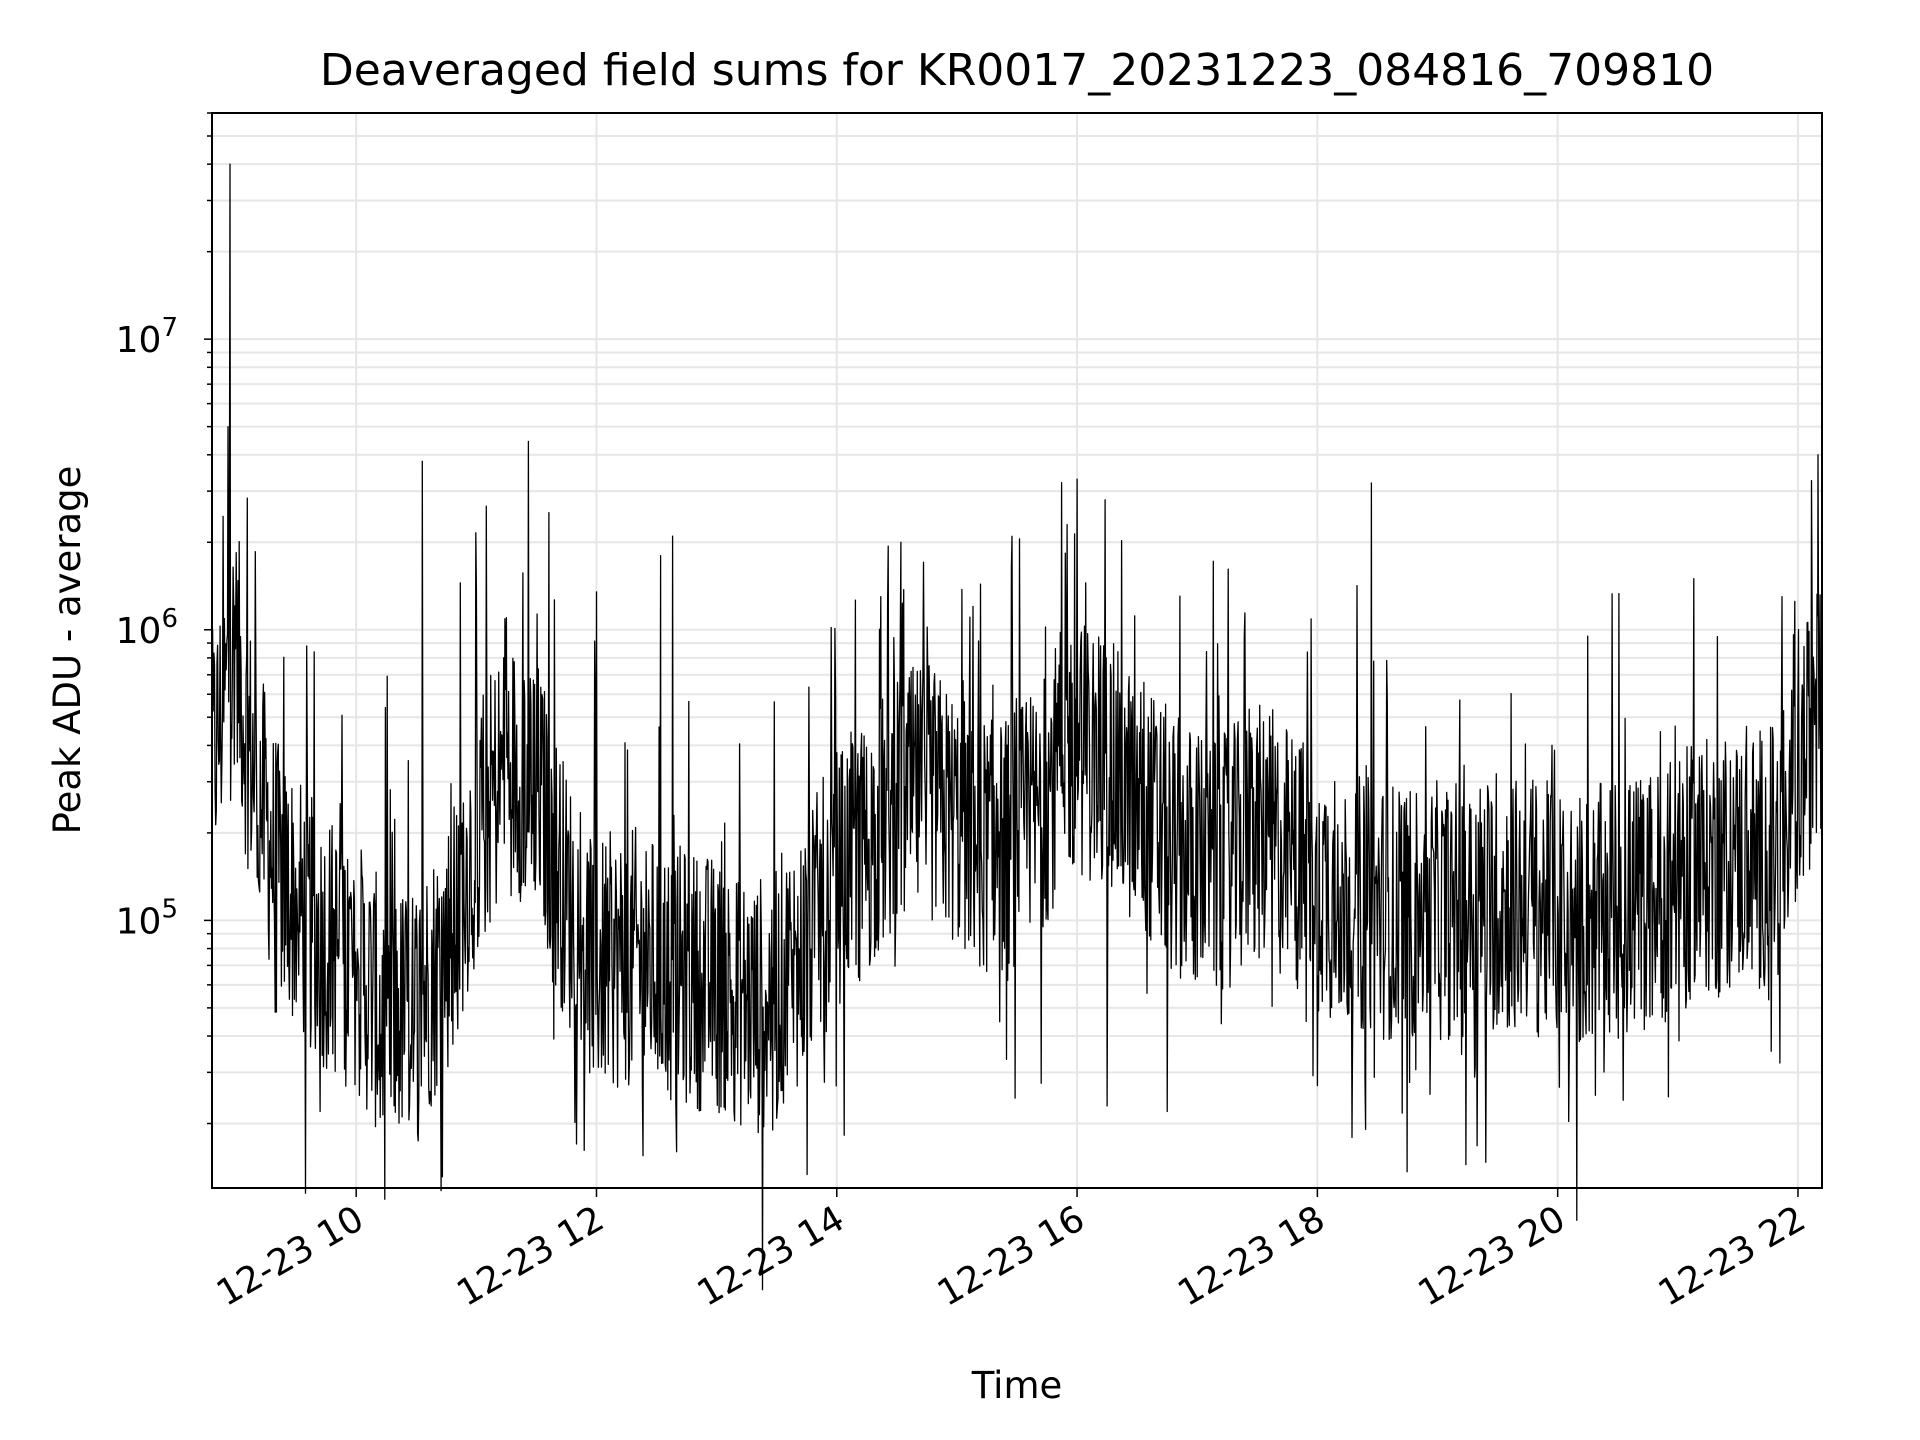 Image resolution: width=1920 pixels, height=1440 pixels. What do you see at coordinates (67, 650) in the screenshot?
I see `y-axis-label: Peak ADU - average` at bounding box center [67, 650].